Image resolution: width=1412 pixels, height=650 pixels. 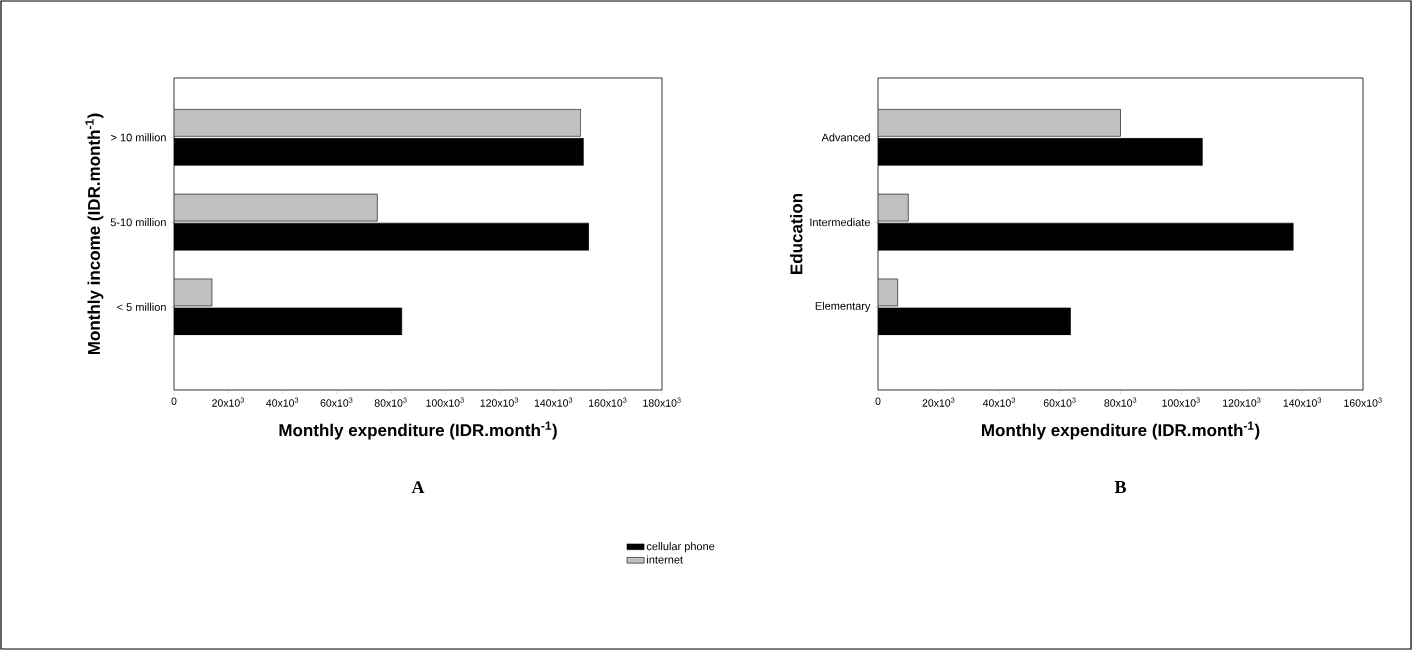 I want to click on y-tick-label: Advanced, so click(x=845, y=137).